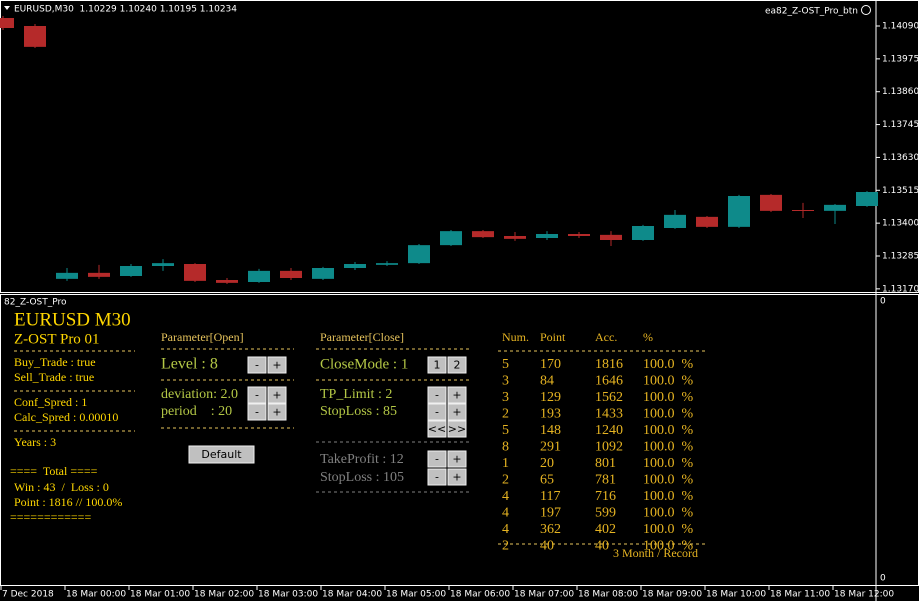 The image size is (919, 601). What do you see at coordinates (362, 337) in the screenshot?
I see `section-title: Parameter[Close]` at bounding box center [362, 337].